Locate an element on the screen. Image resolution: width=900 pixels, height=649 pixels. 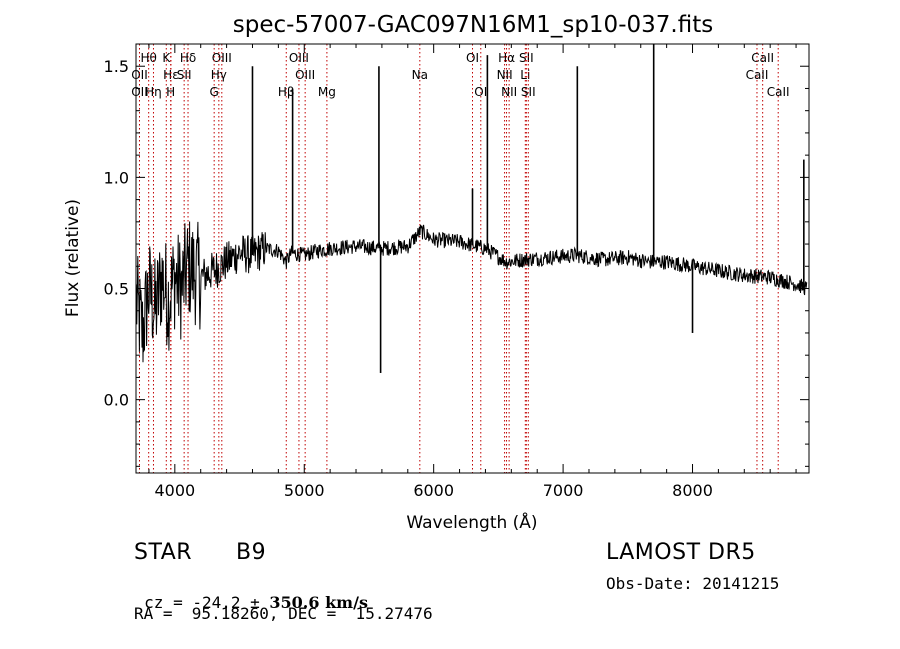
x-axis-label: Wavelength (Å) is located at coordinates (471, 522).